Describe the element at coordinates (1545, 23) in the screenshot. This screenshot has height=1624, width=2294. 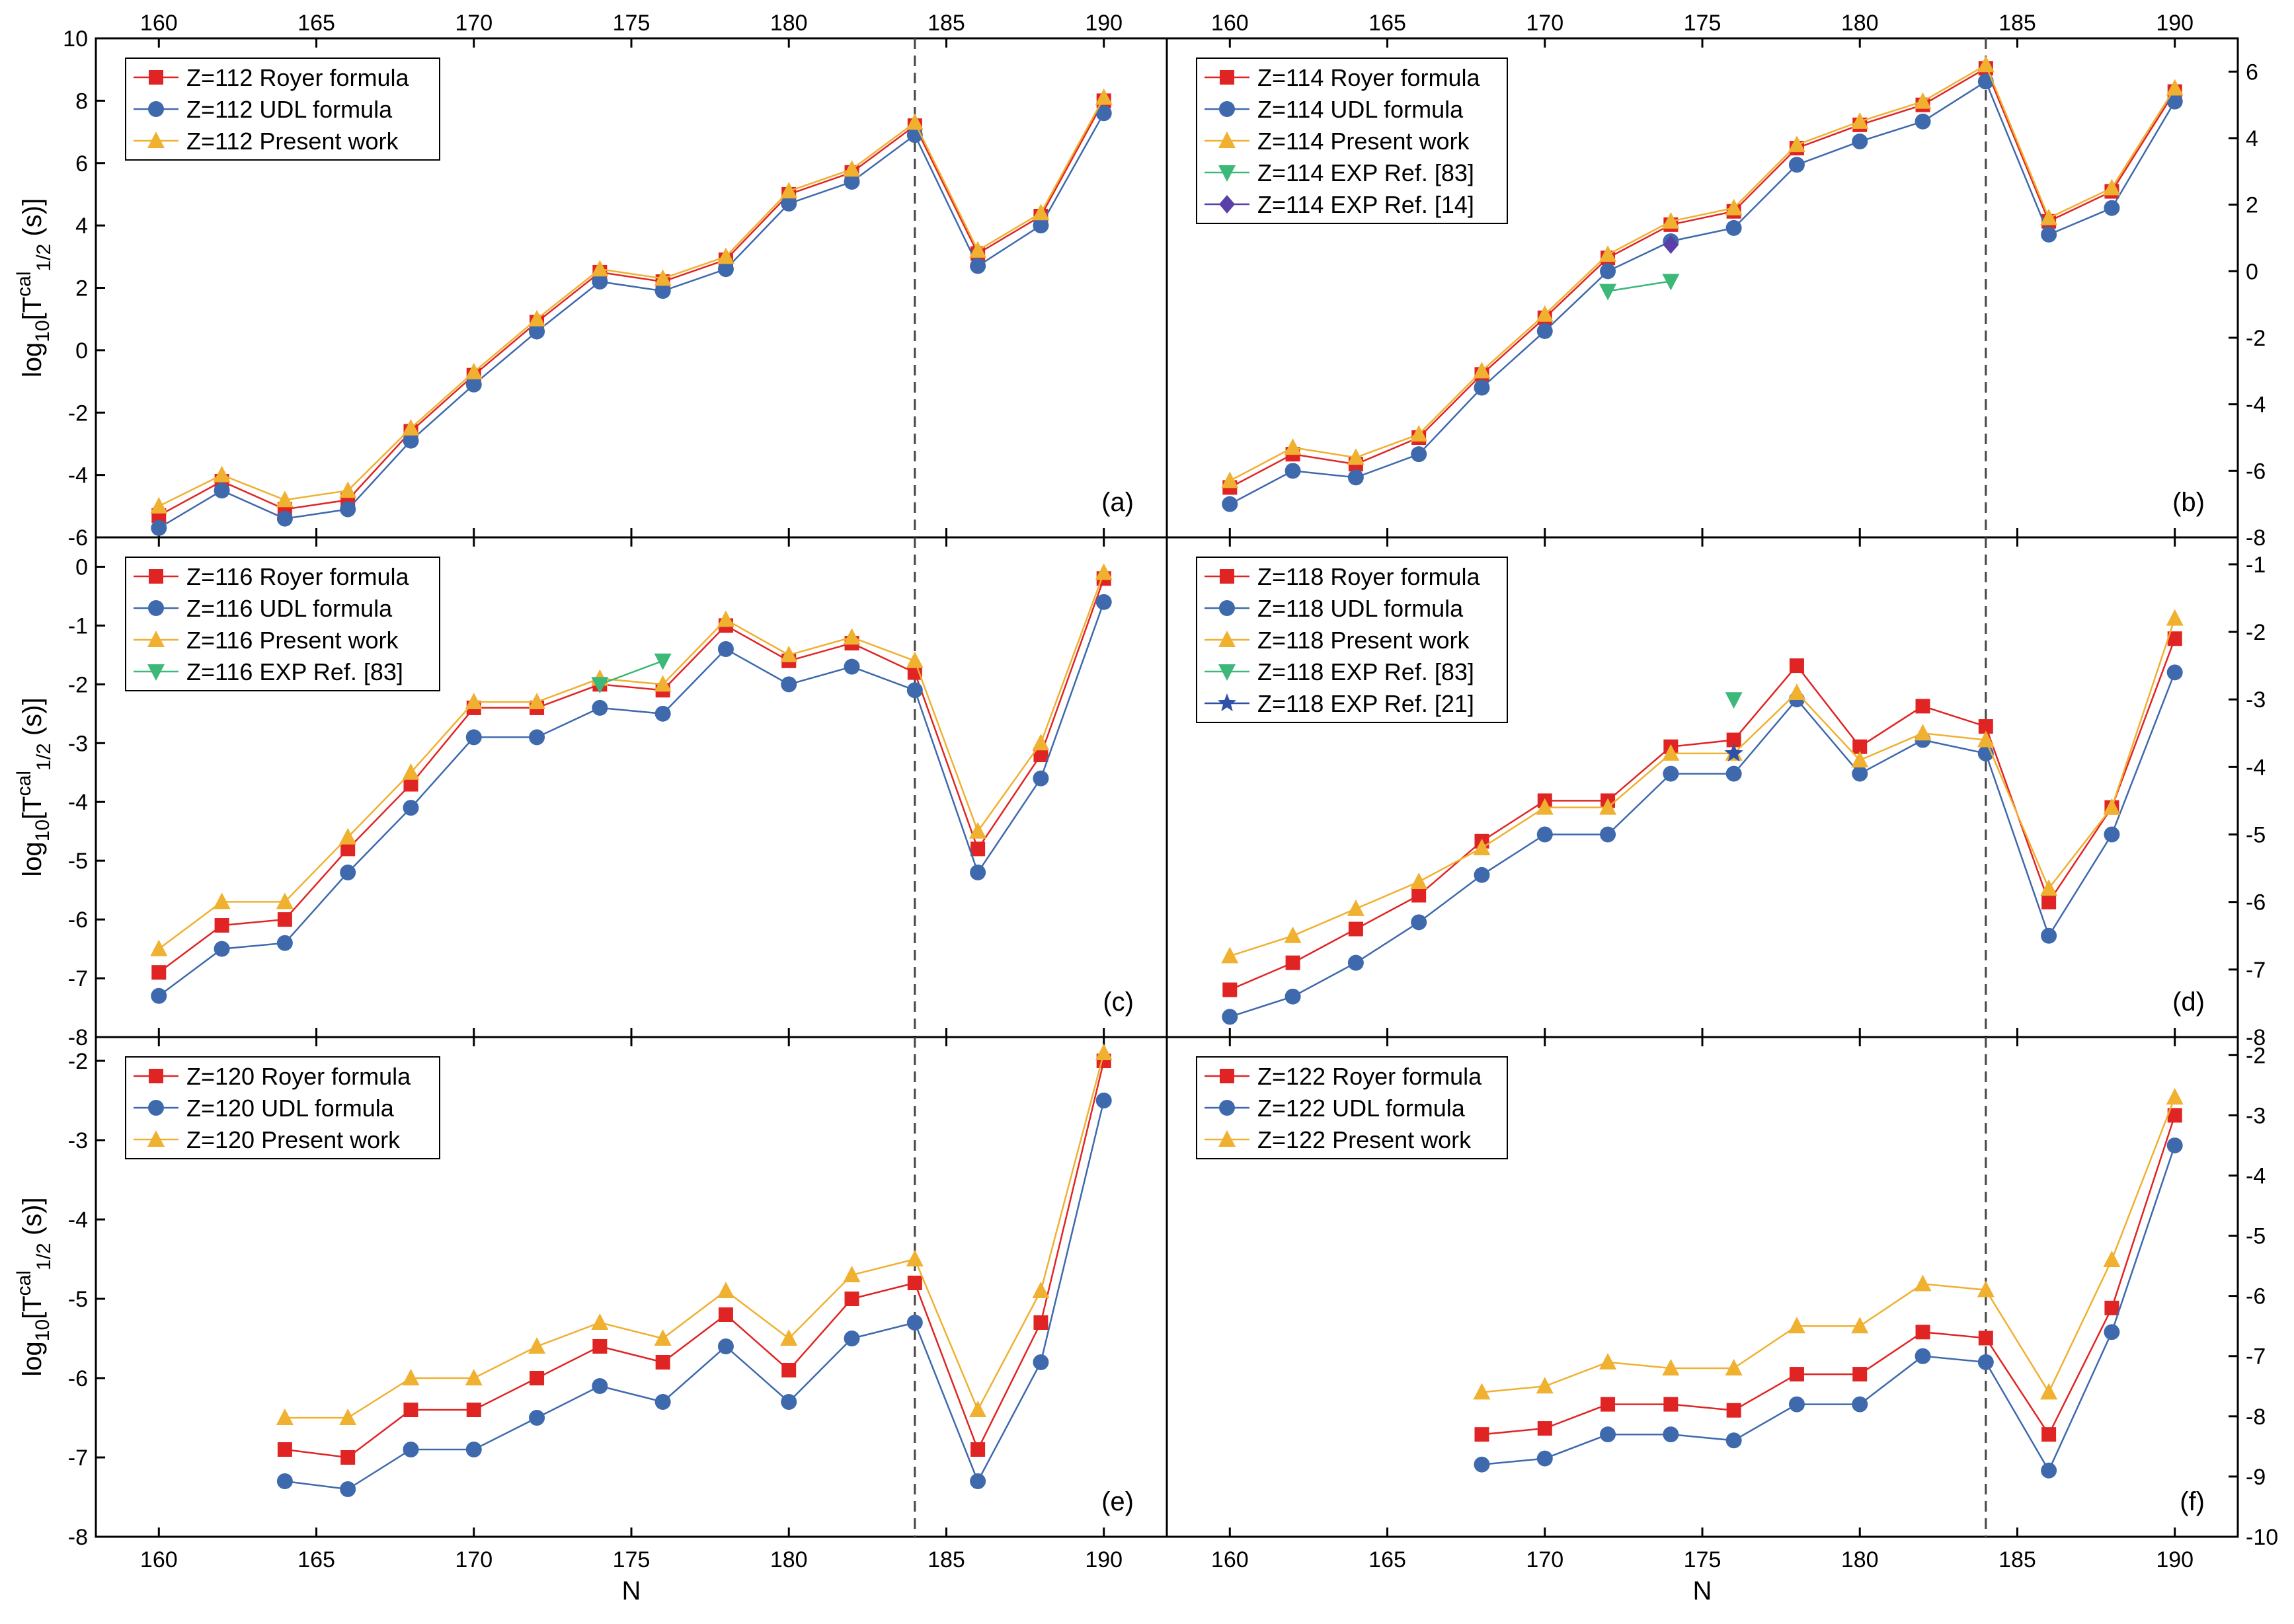
I see `x-tick-label-top: 170` at that location.